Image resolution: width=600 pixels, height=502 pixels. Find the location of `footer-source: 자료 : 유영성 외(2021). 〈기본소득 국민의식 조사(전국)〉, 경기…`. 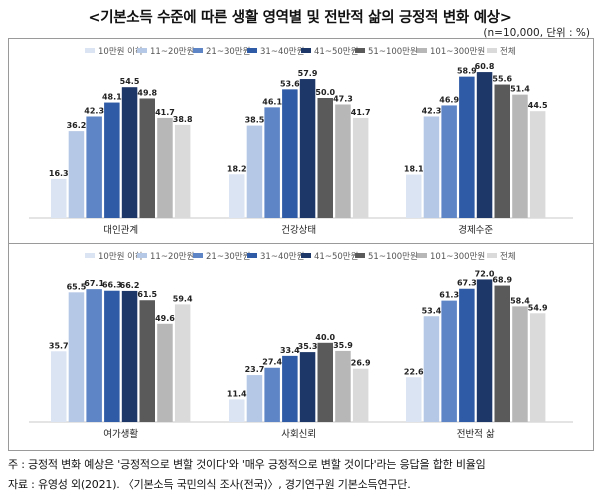

footer-source: 자료 : 유영성 외(2021). 〈기본소득 국민의식 조사(전국)〉, 경기… is located at coordinates (209, 484).